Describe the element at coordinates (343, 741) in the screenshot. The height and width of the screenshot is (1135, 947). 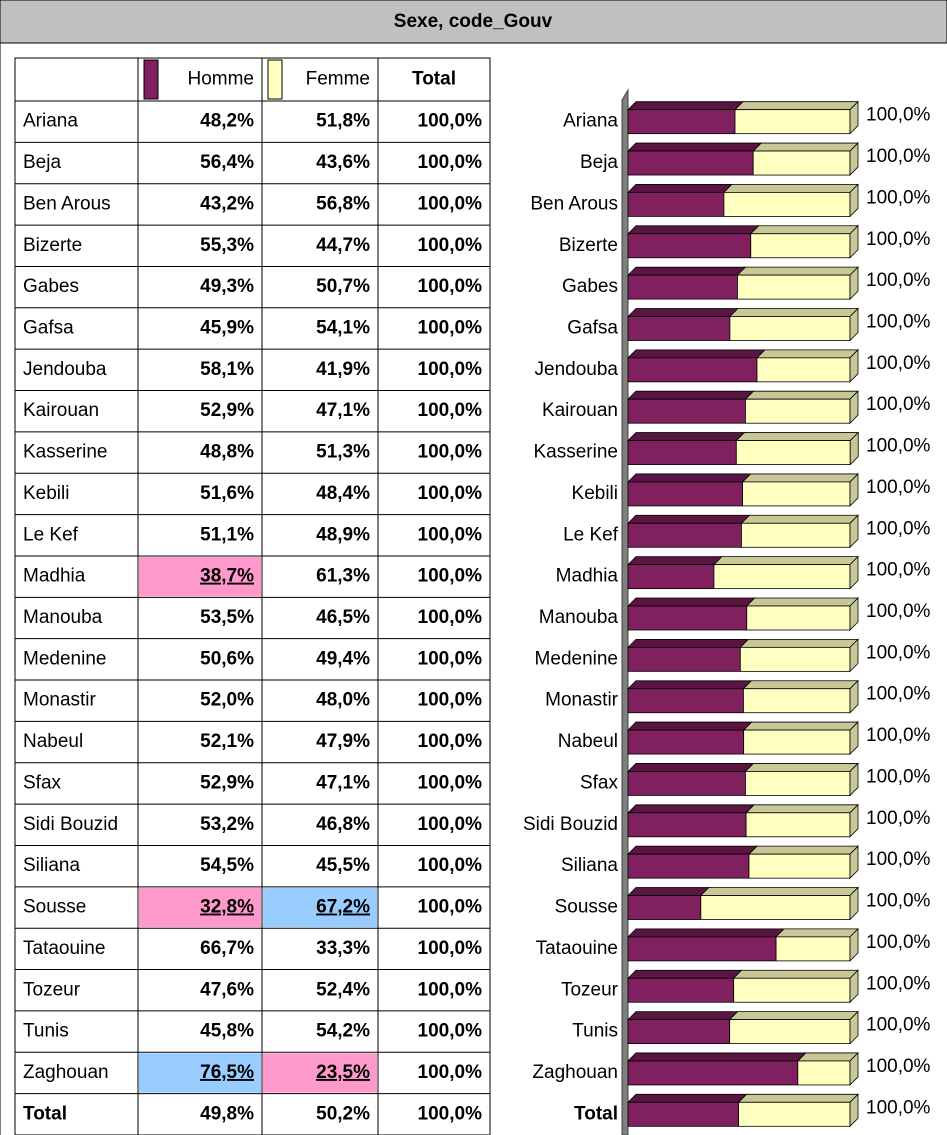
I see `table-cell: 47,9%` at that location.